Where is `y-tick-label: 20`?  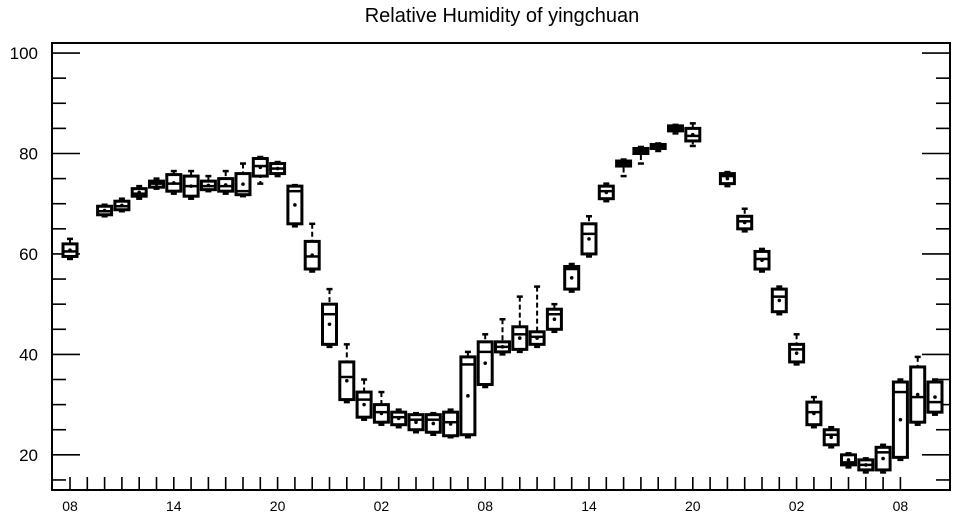
y-tick-label: 20 is located at coordinates (28, 455).